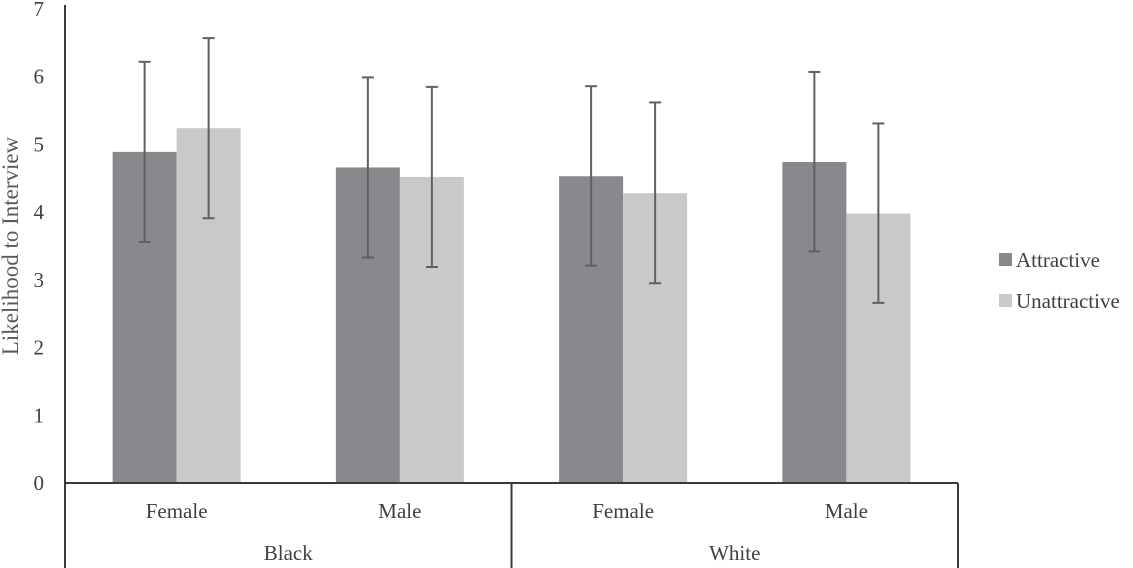 The width and height of the screenshot is (1133, 568). Describe the element at coordinates (39, 483) in the screenshot. I see `y-tick-label-0: 0` at that location.